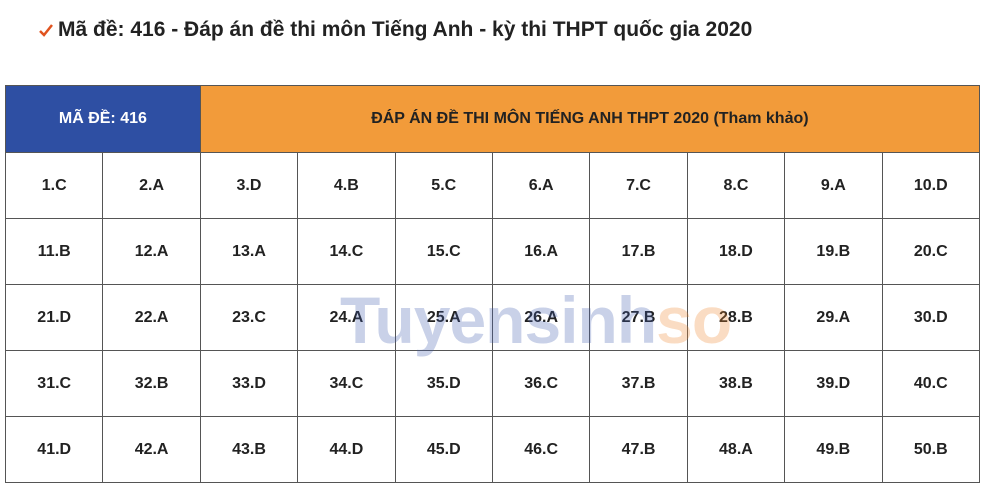  Describe the element at coordinates (638, 185) in the screenshot. I see `answer-cell: 7.C` at that location.